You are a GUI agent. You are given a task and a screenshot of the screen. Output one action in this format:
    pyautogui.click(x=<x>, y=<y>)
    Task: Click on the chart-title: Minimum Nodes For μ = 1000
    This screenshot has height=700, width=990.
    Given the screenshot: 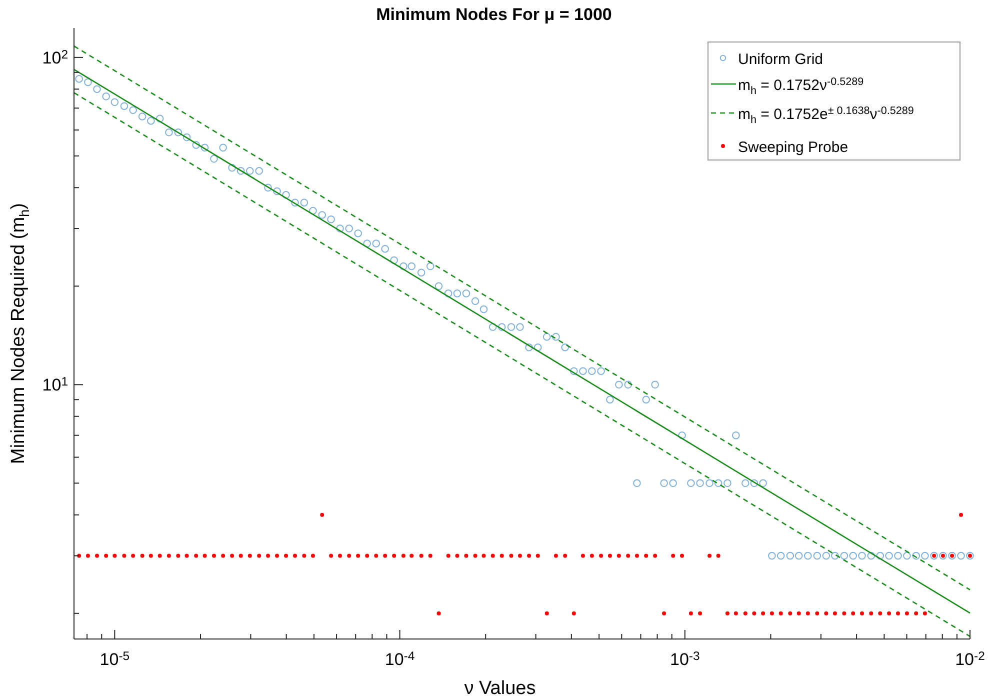 What is the action you would take?
    pyautogui.click(x=494, y=14)
    